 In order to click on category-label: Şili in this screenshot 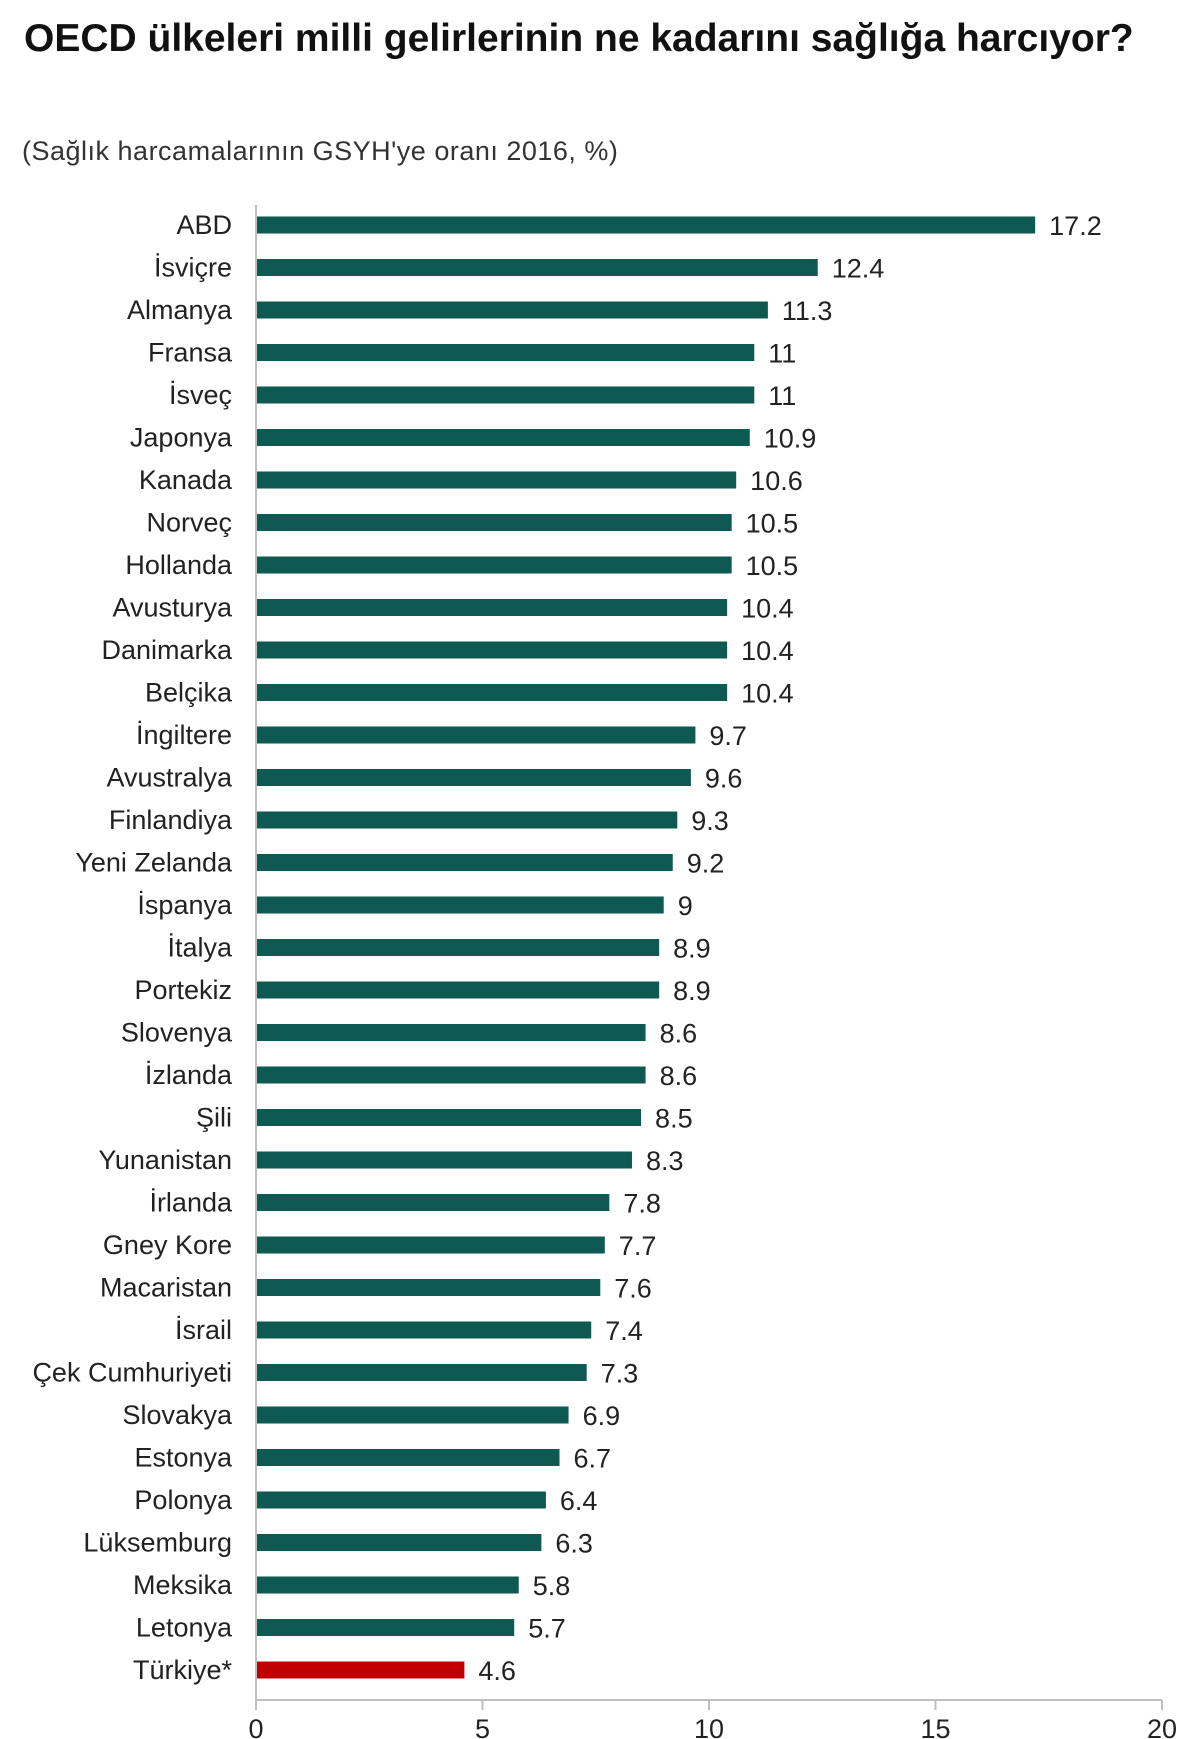, I will do `click(214, 1118)`.